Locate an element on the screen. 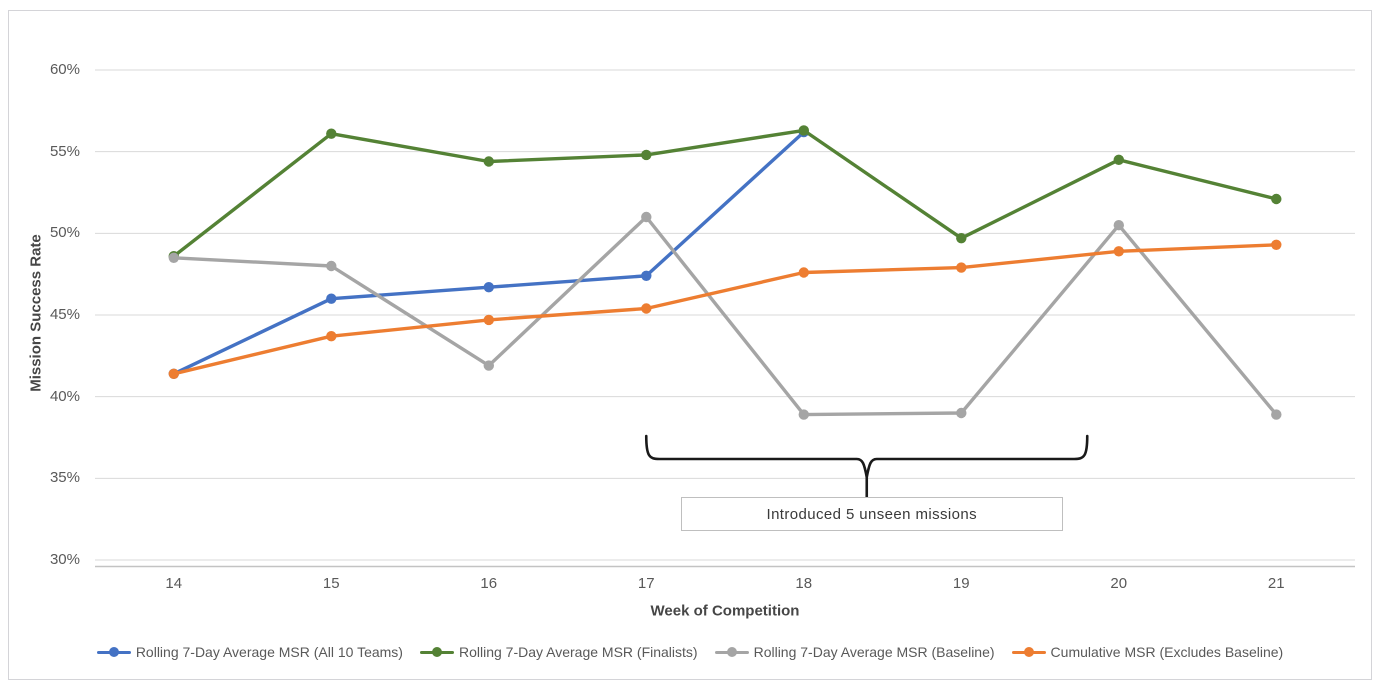 The image size is (1380, 690). legend-item-1: Rolling 7-Day Average MSR (Finalists) is located at coordinates (558, 652).